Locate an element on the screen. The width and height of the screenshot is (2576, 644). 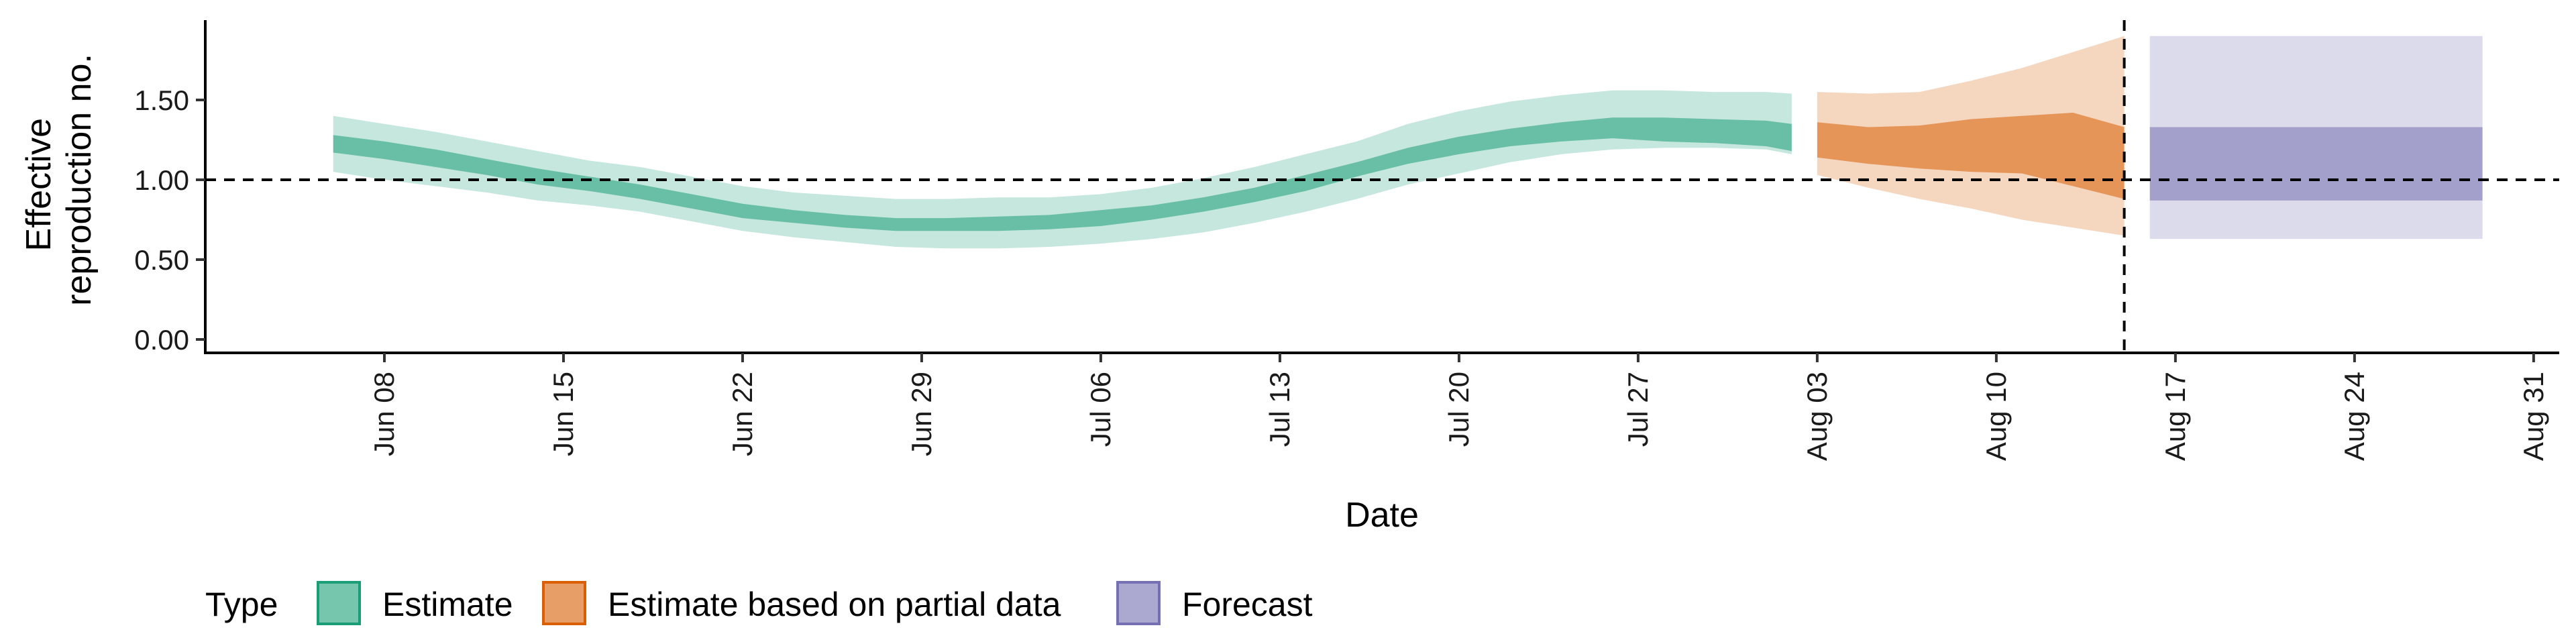
x-tick-label: Aug 03 is located at coordinates (1817, 416).